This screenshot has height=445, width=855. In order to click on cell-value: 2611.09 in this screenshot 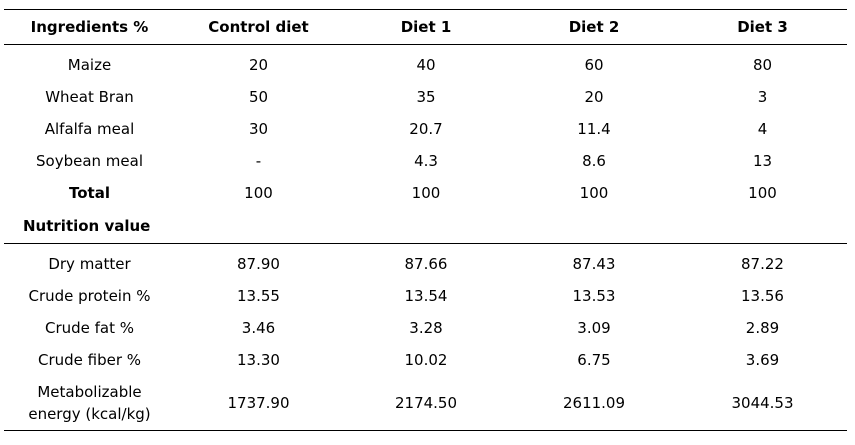, I will do `click(594, 403)`.